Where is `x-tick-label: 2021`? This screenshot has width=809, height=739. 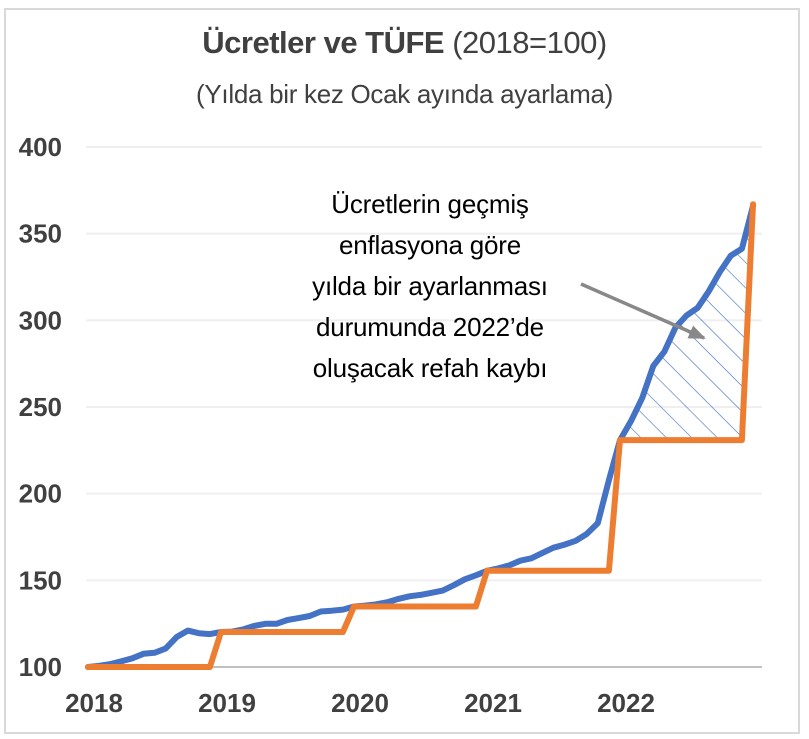
x-tick-label: 2021 is located at coordinates (493, 703).